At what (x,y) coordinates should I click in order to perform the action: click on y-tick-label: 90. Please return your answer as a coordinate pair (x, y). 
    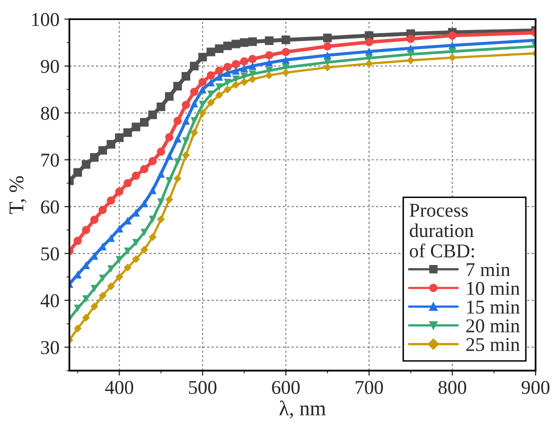
    Looking at the image, I should click on (49, 66).